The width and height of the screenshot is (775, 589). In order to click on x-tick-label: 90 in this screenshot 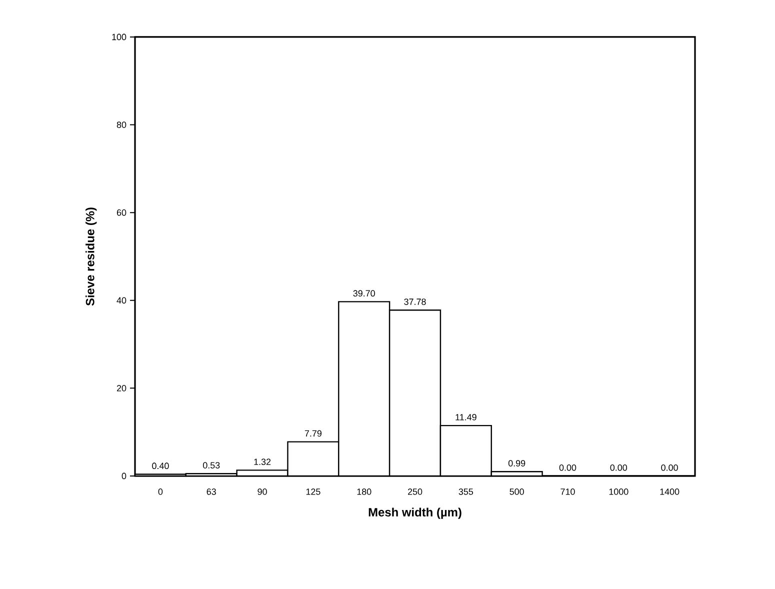, I will do `click(262, 491)`.